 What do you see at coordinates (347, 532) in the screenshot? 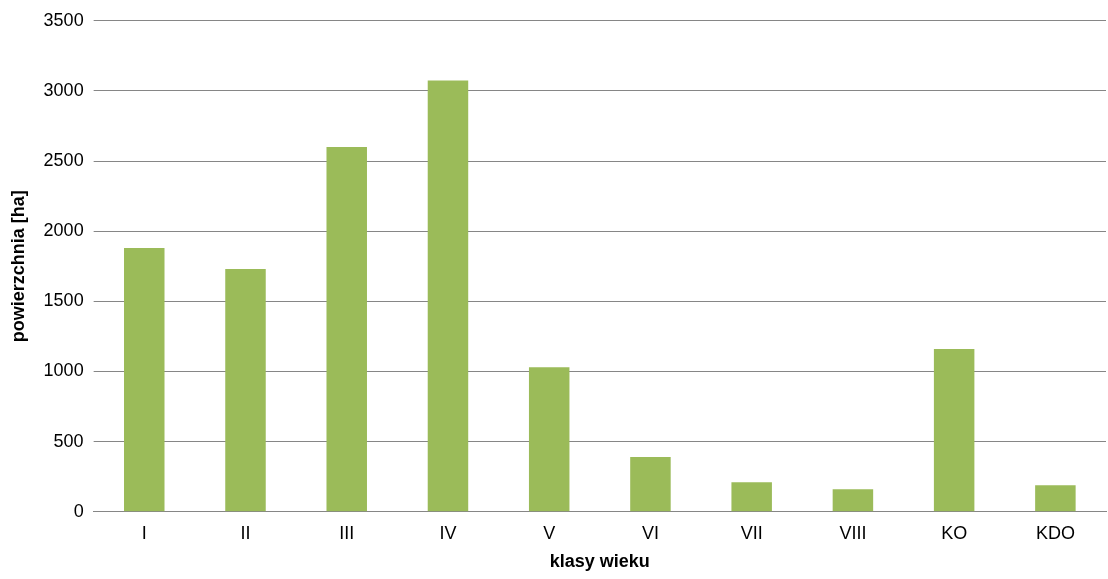
I see `x-tick-label: III` at bounding box center [347, 532].